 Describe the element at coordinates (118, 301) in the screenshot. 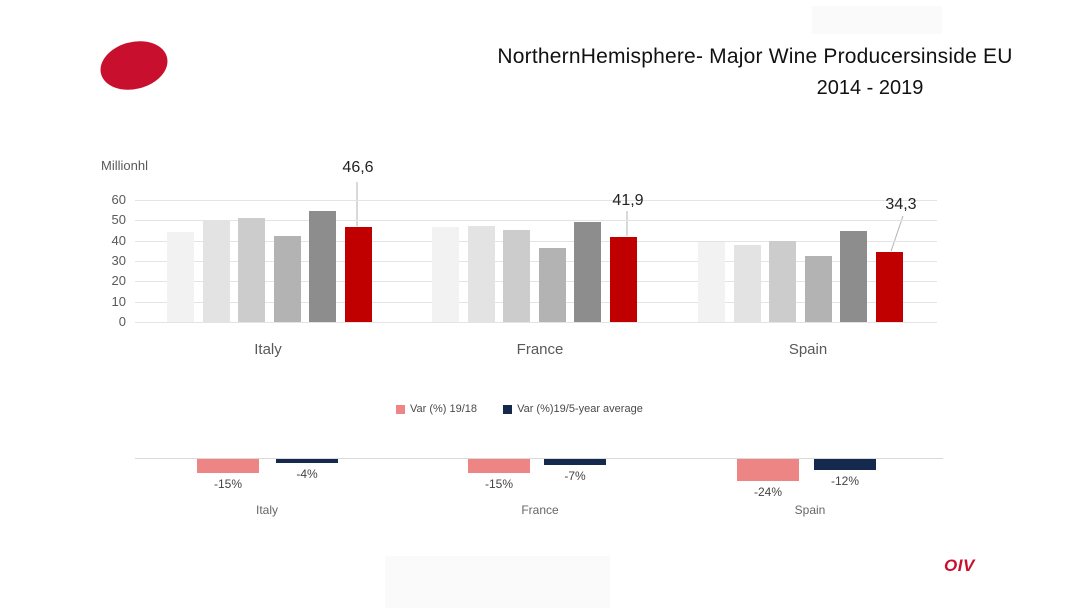

I see `y-tick-10: 10` at that location.